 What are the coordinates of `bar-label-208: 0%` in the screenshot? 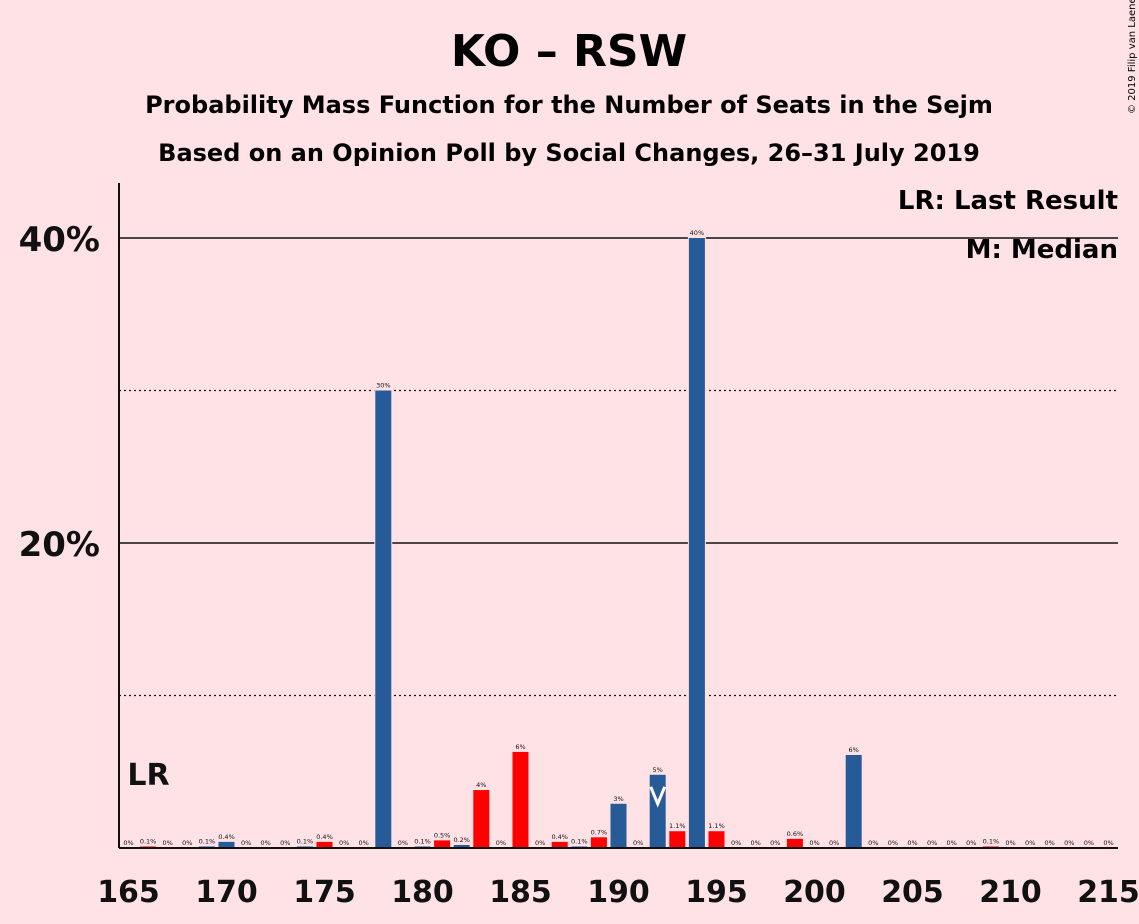 It's located at (971, 843).